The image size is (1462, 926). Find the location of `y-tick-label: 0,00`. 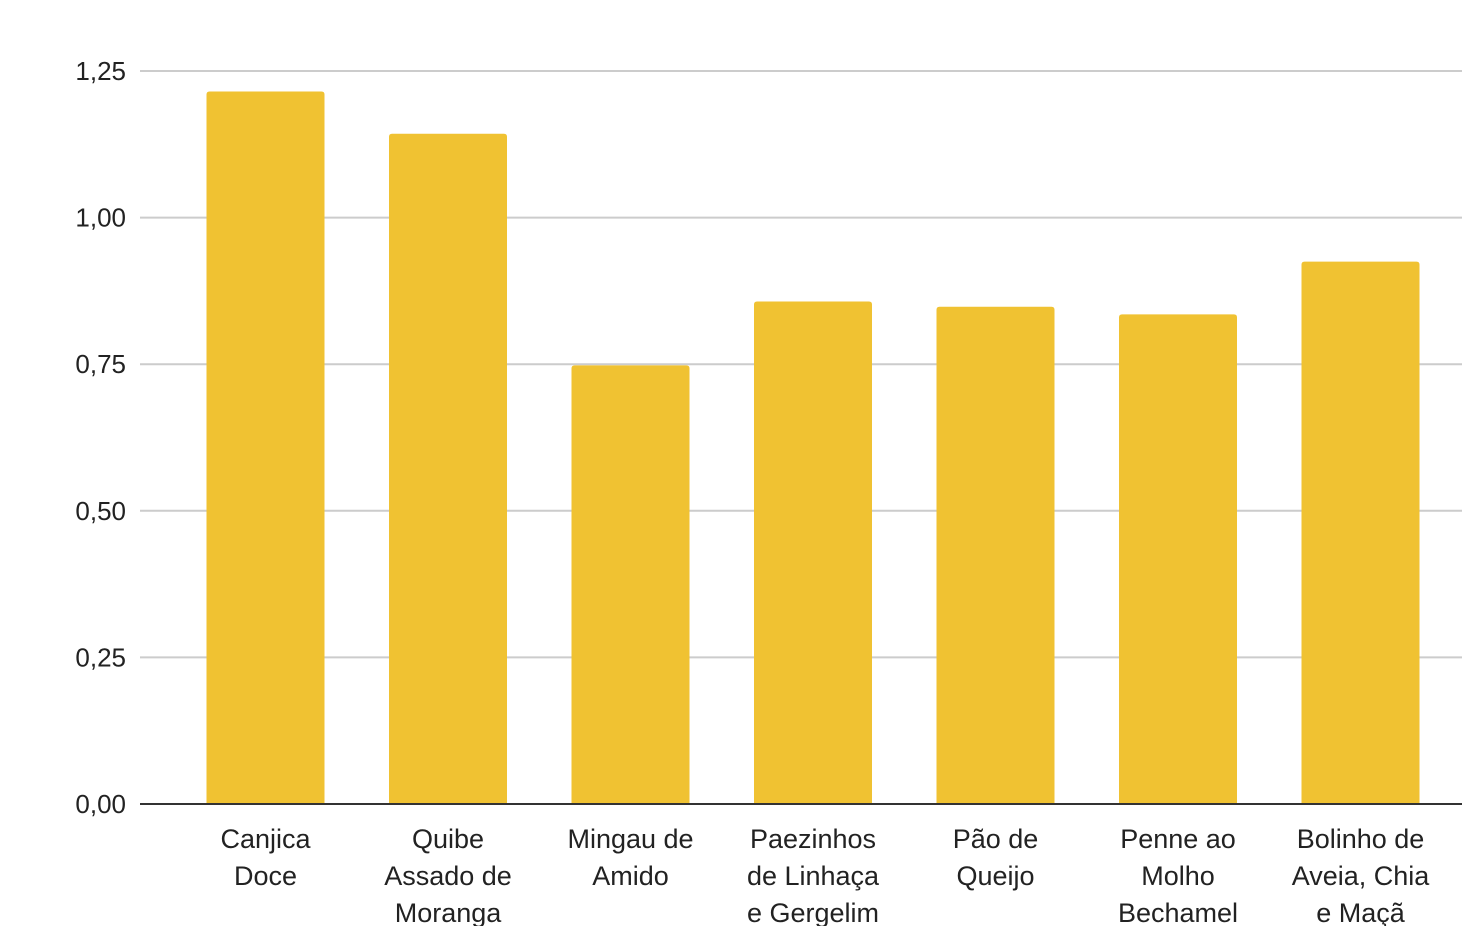

y-tick-label: 0,00 is located at coordinates (100, 804).